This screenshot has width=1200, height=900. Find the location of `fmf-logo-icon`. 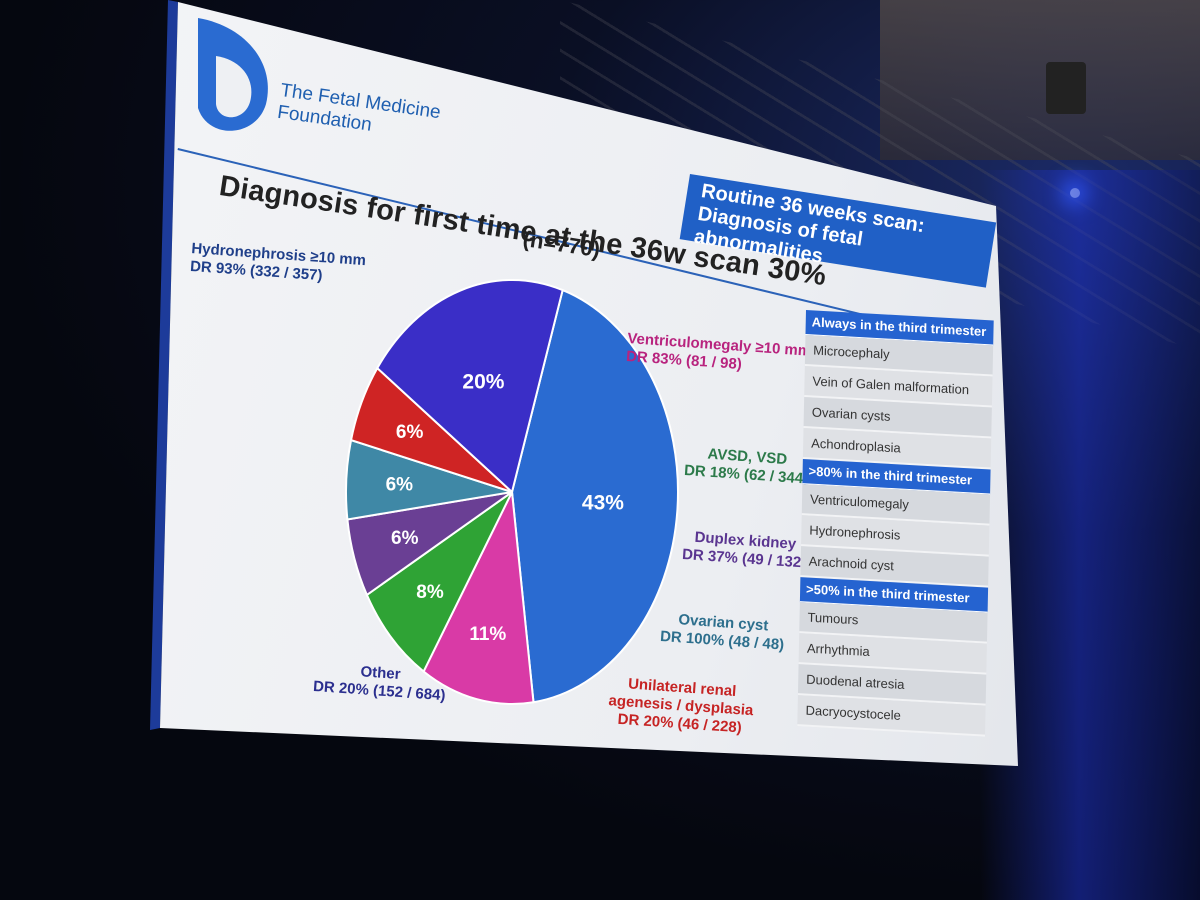

fmf-logo-icon is located at coordinates (233, 74).